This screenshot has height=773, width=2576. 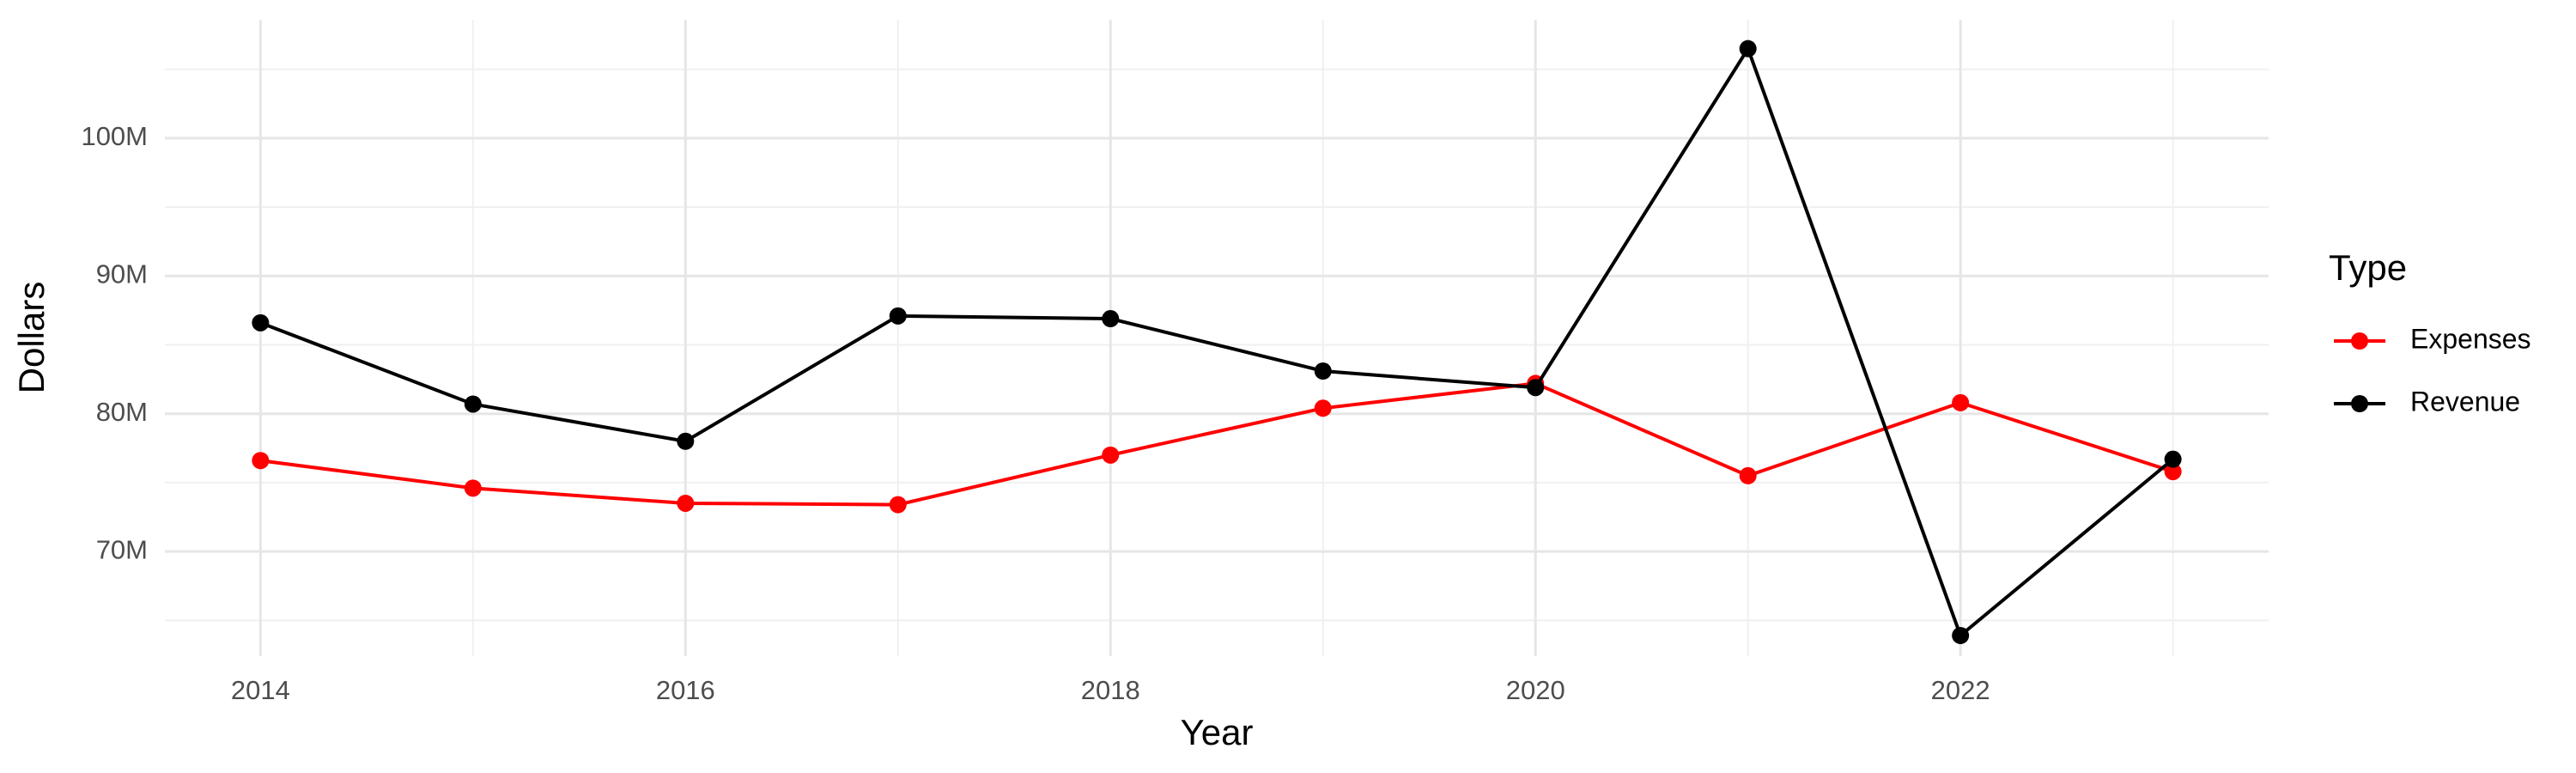 What do you see at coordinates (2368, 267) in the screenshot?
I see `legend-title: Type` at bounding box center [2368, 267].